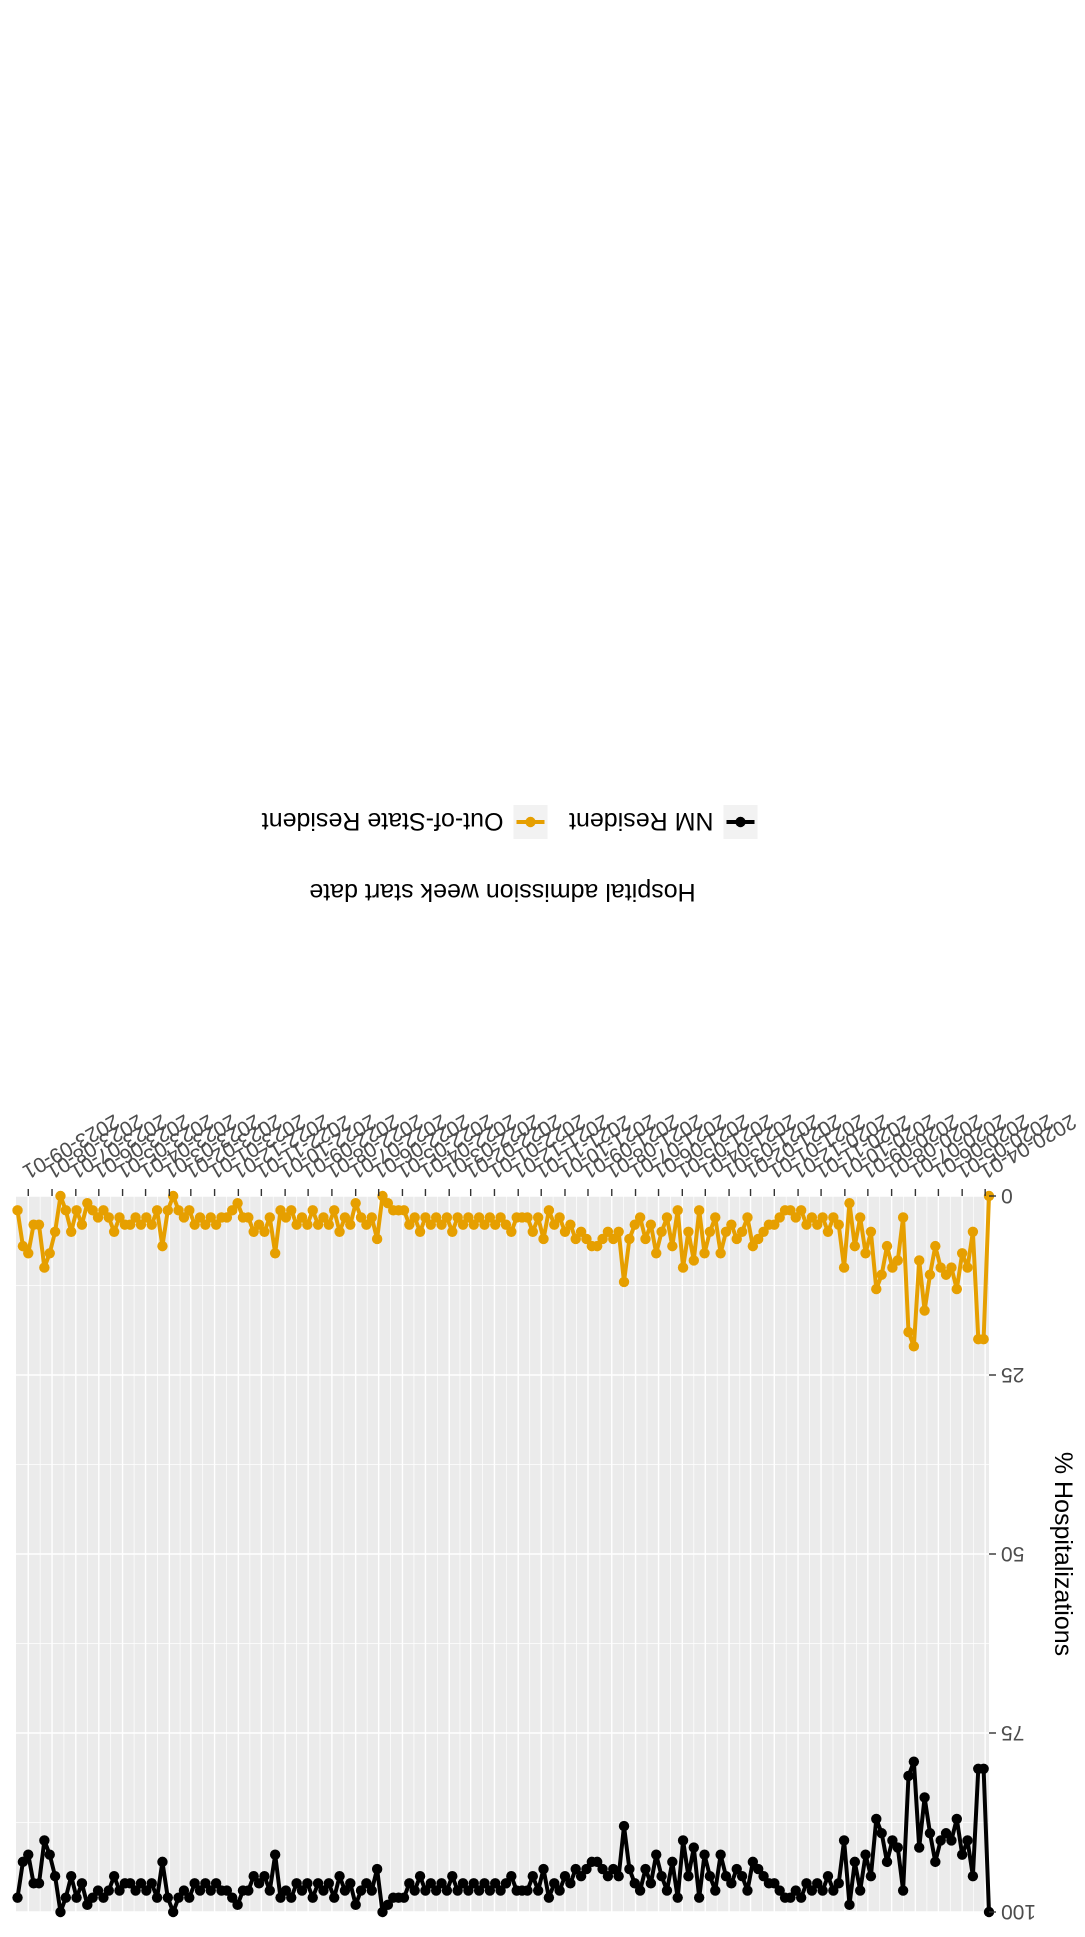 The image size is (1085, 1937). Describe the element at coordinates (1012, 1553) in the screenshot. I see `y-tick-label: 50` at that location.